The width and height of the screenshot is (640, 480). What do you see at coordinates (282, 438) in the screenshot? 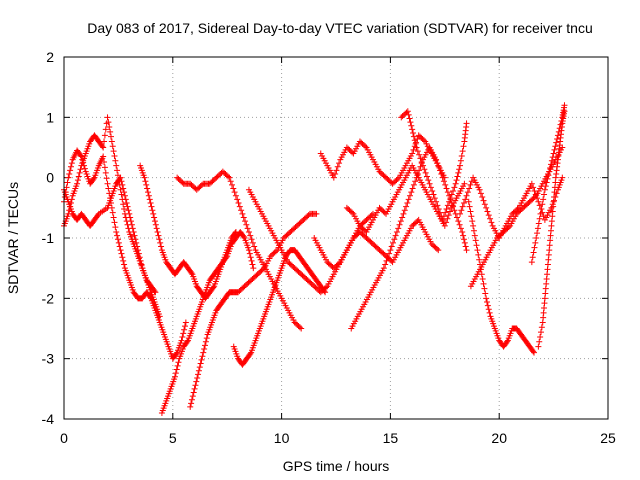
I see `x-tick-label: 10` at bounding box center [282, 438].